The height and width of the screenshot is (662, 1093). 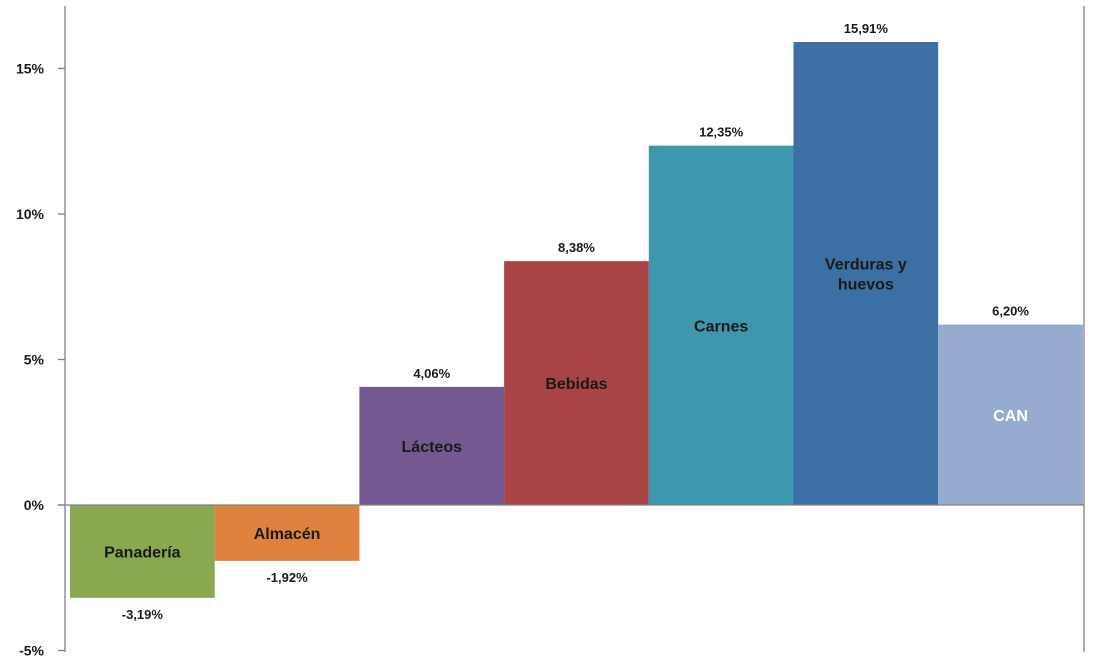 I want to click on y-axis-ticks: -5% 0% 5% 10% 15%, so click(x=40, y=360).